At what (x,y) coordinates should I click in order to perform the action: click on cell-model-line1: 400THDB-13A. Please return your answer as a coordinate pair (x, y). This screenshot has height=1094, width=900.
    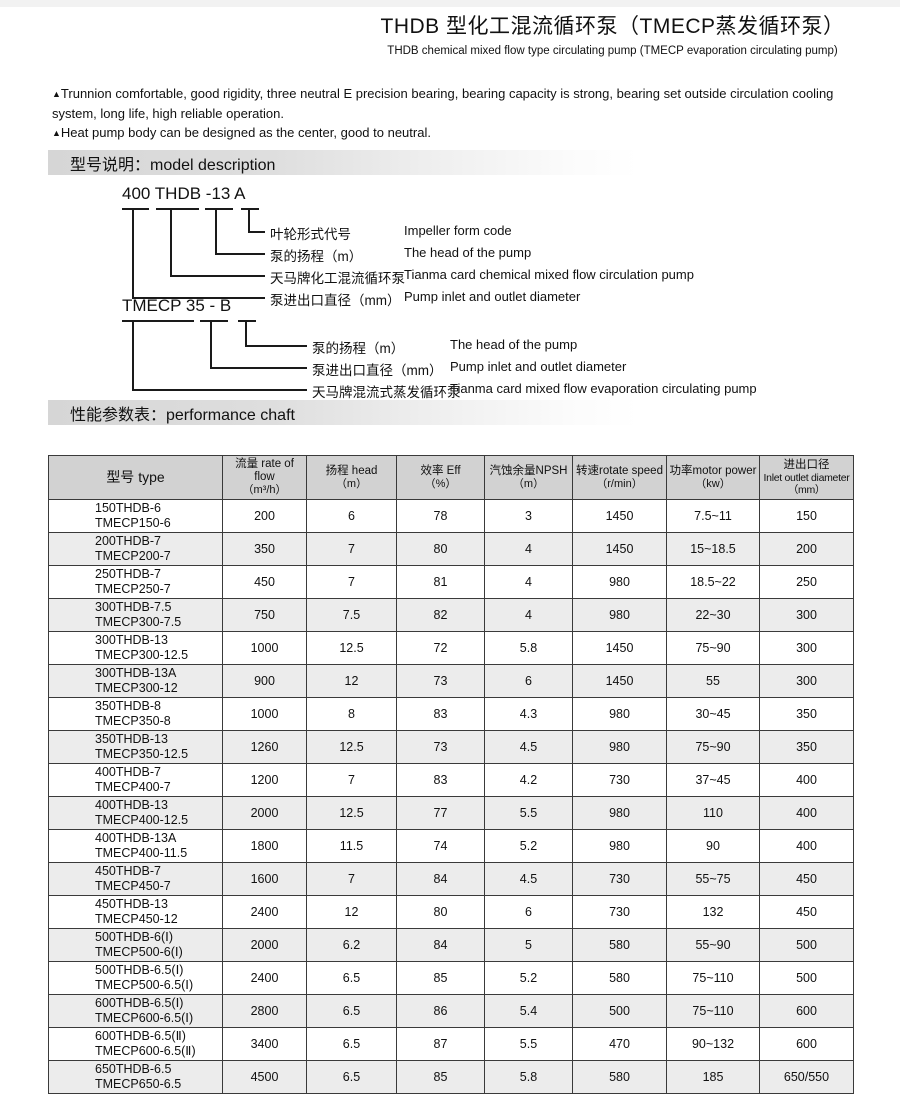
    Looking at the image, I should click on (136, 838).